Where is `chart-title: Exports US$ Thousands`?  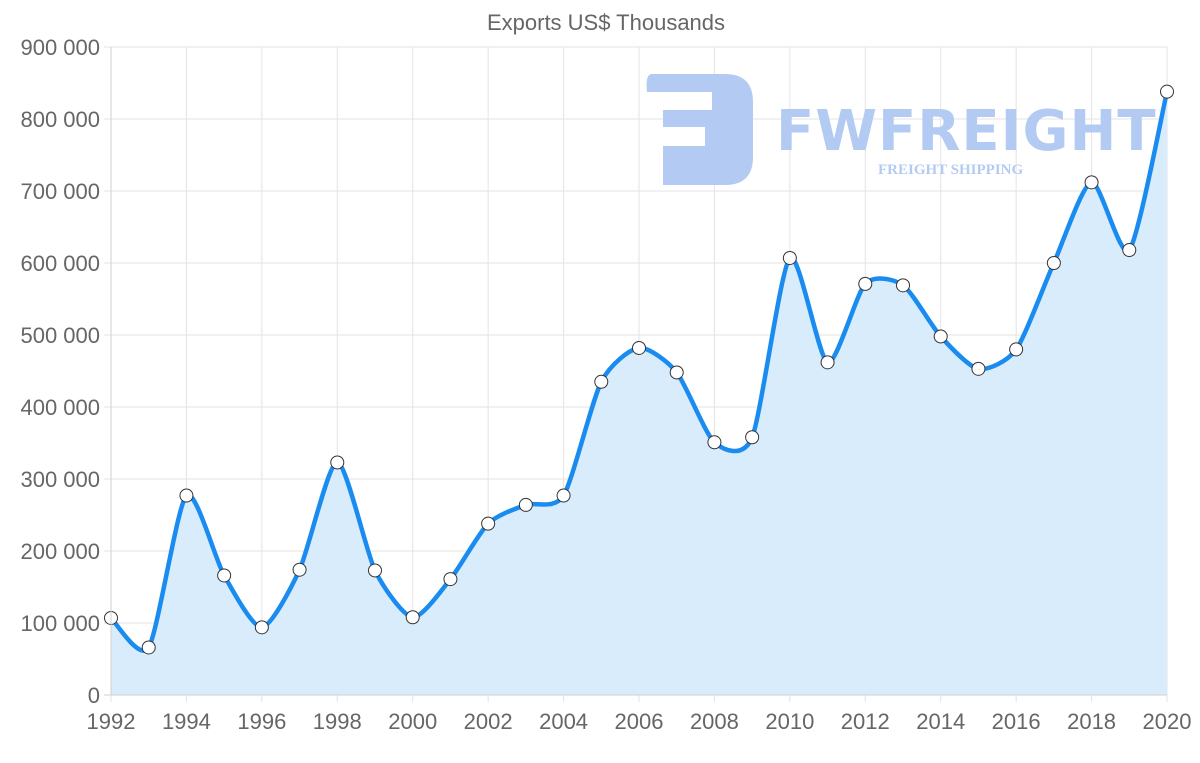
chart-title: Exports US$ Thousands is located at coordinates (606, 22).